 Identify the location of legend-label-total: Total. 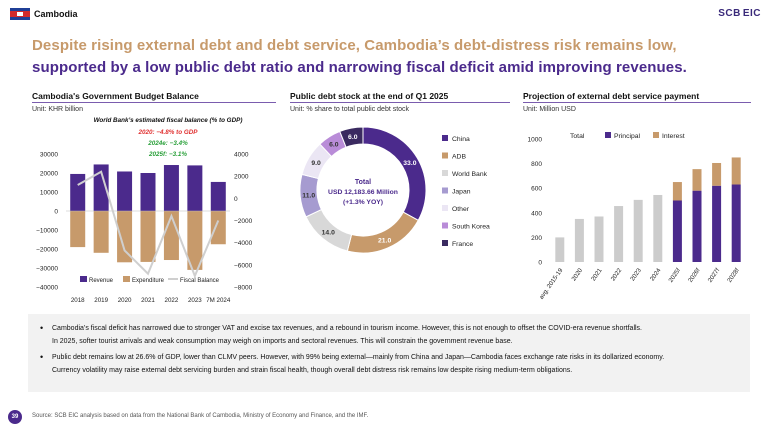
(577, 136).